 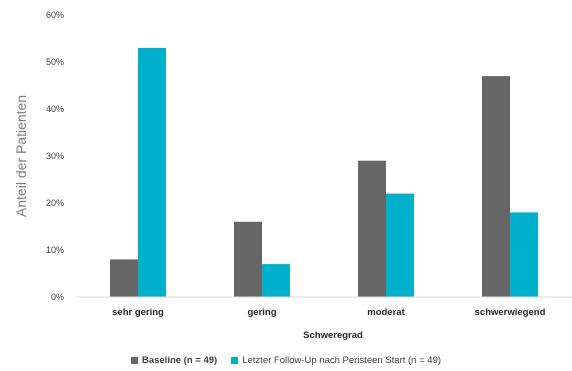 I want to click on x-category-label: schwerwiegend, so click(x=510, y=312).